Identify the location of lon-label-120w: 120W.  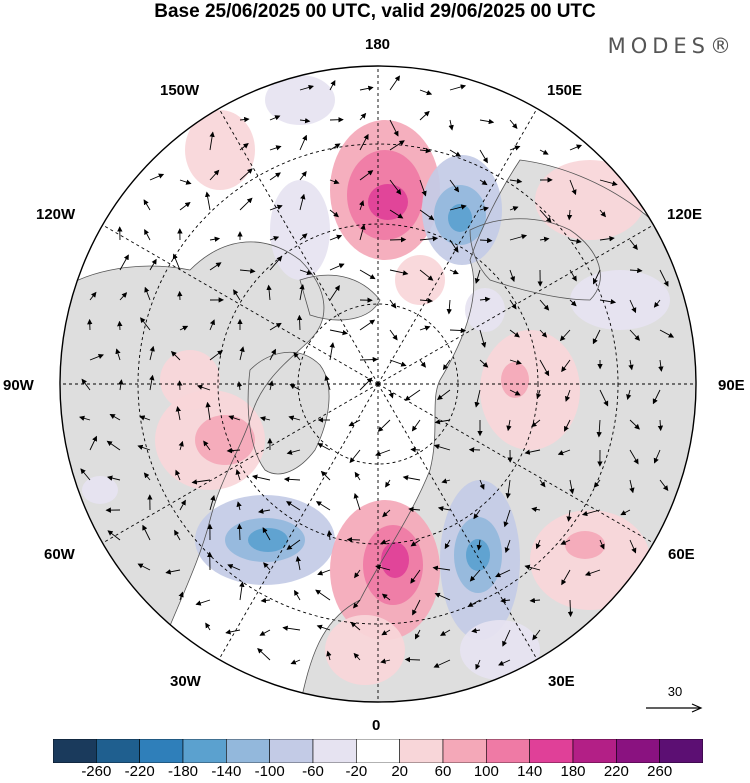
(56, 214).